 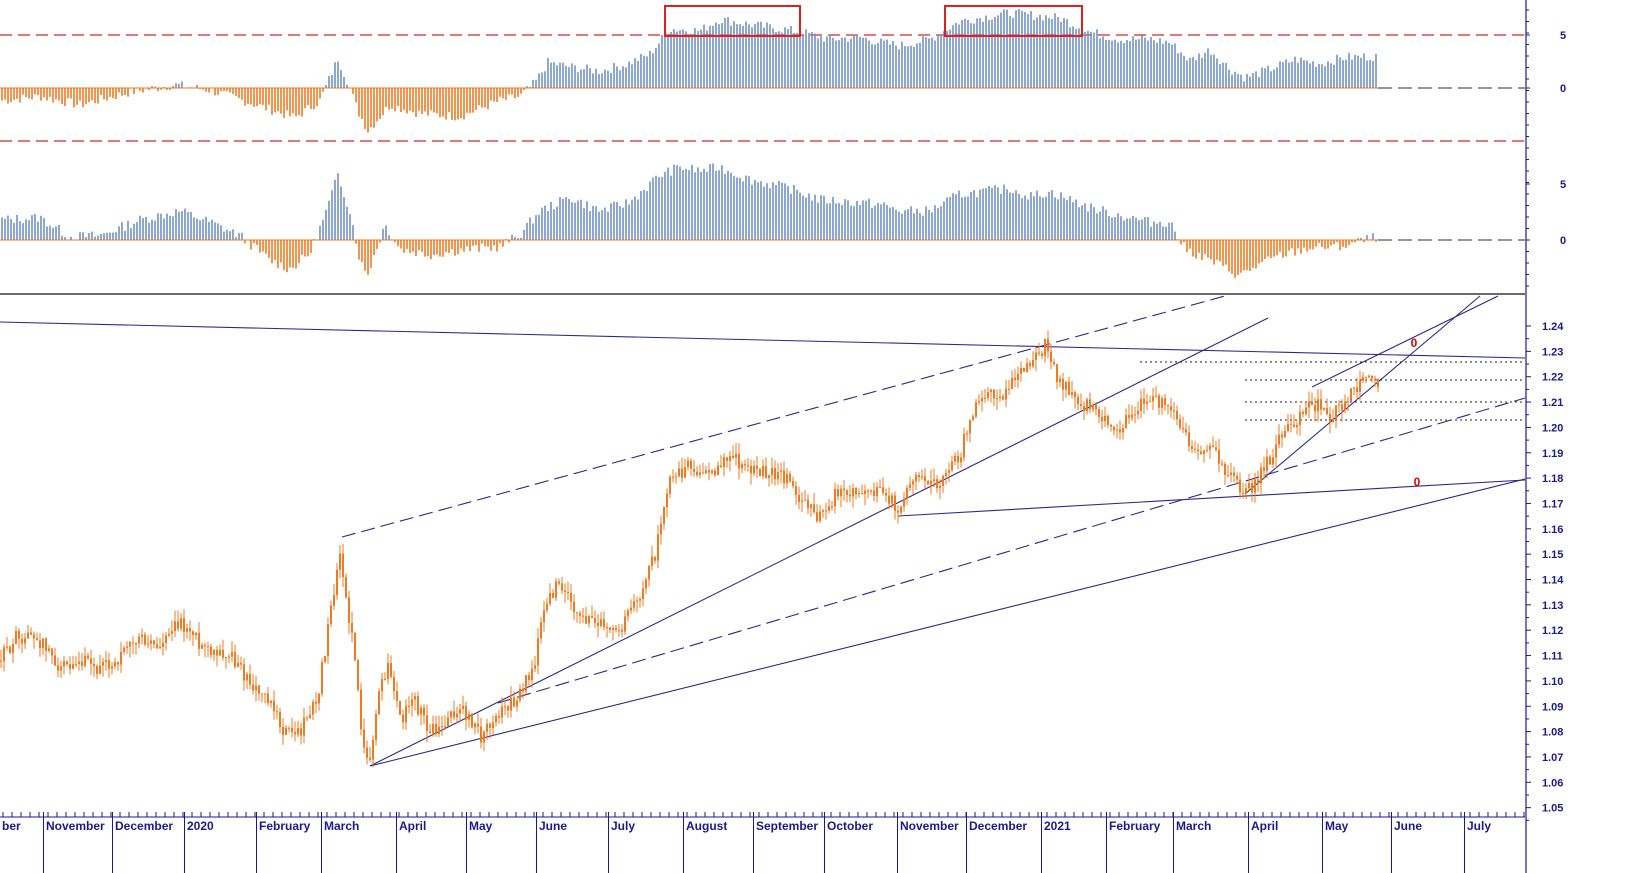 I want to click on x-tick-label: April, so click(x=412, y=826).